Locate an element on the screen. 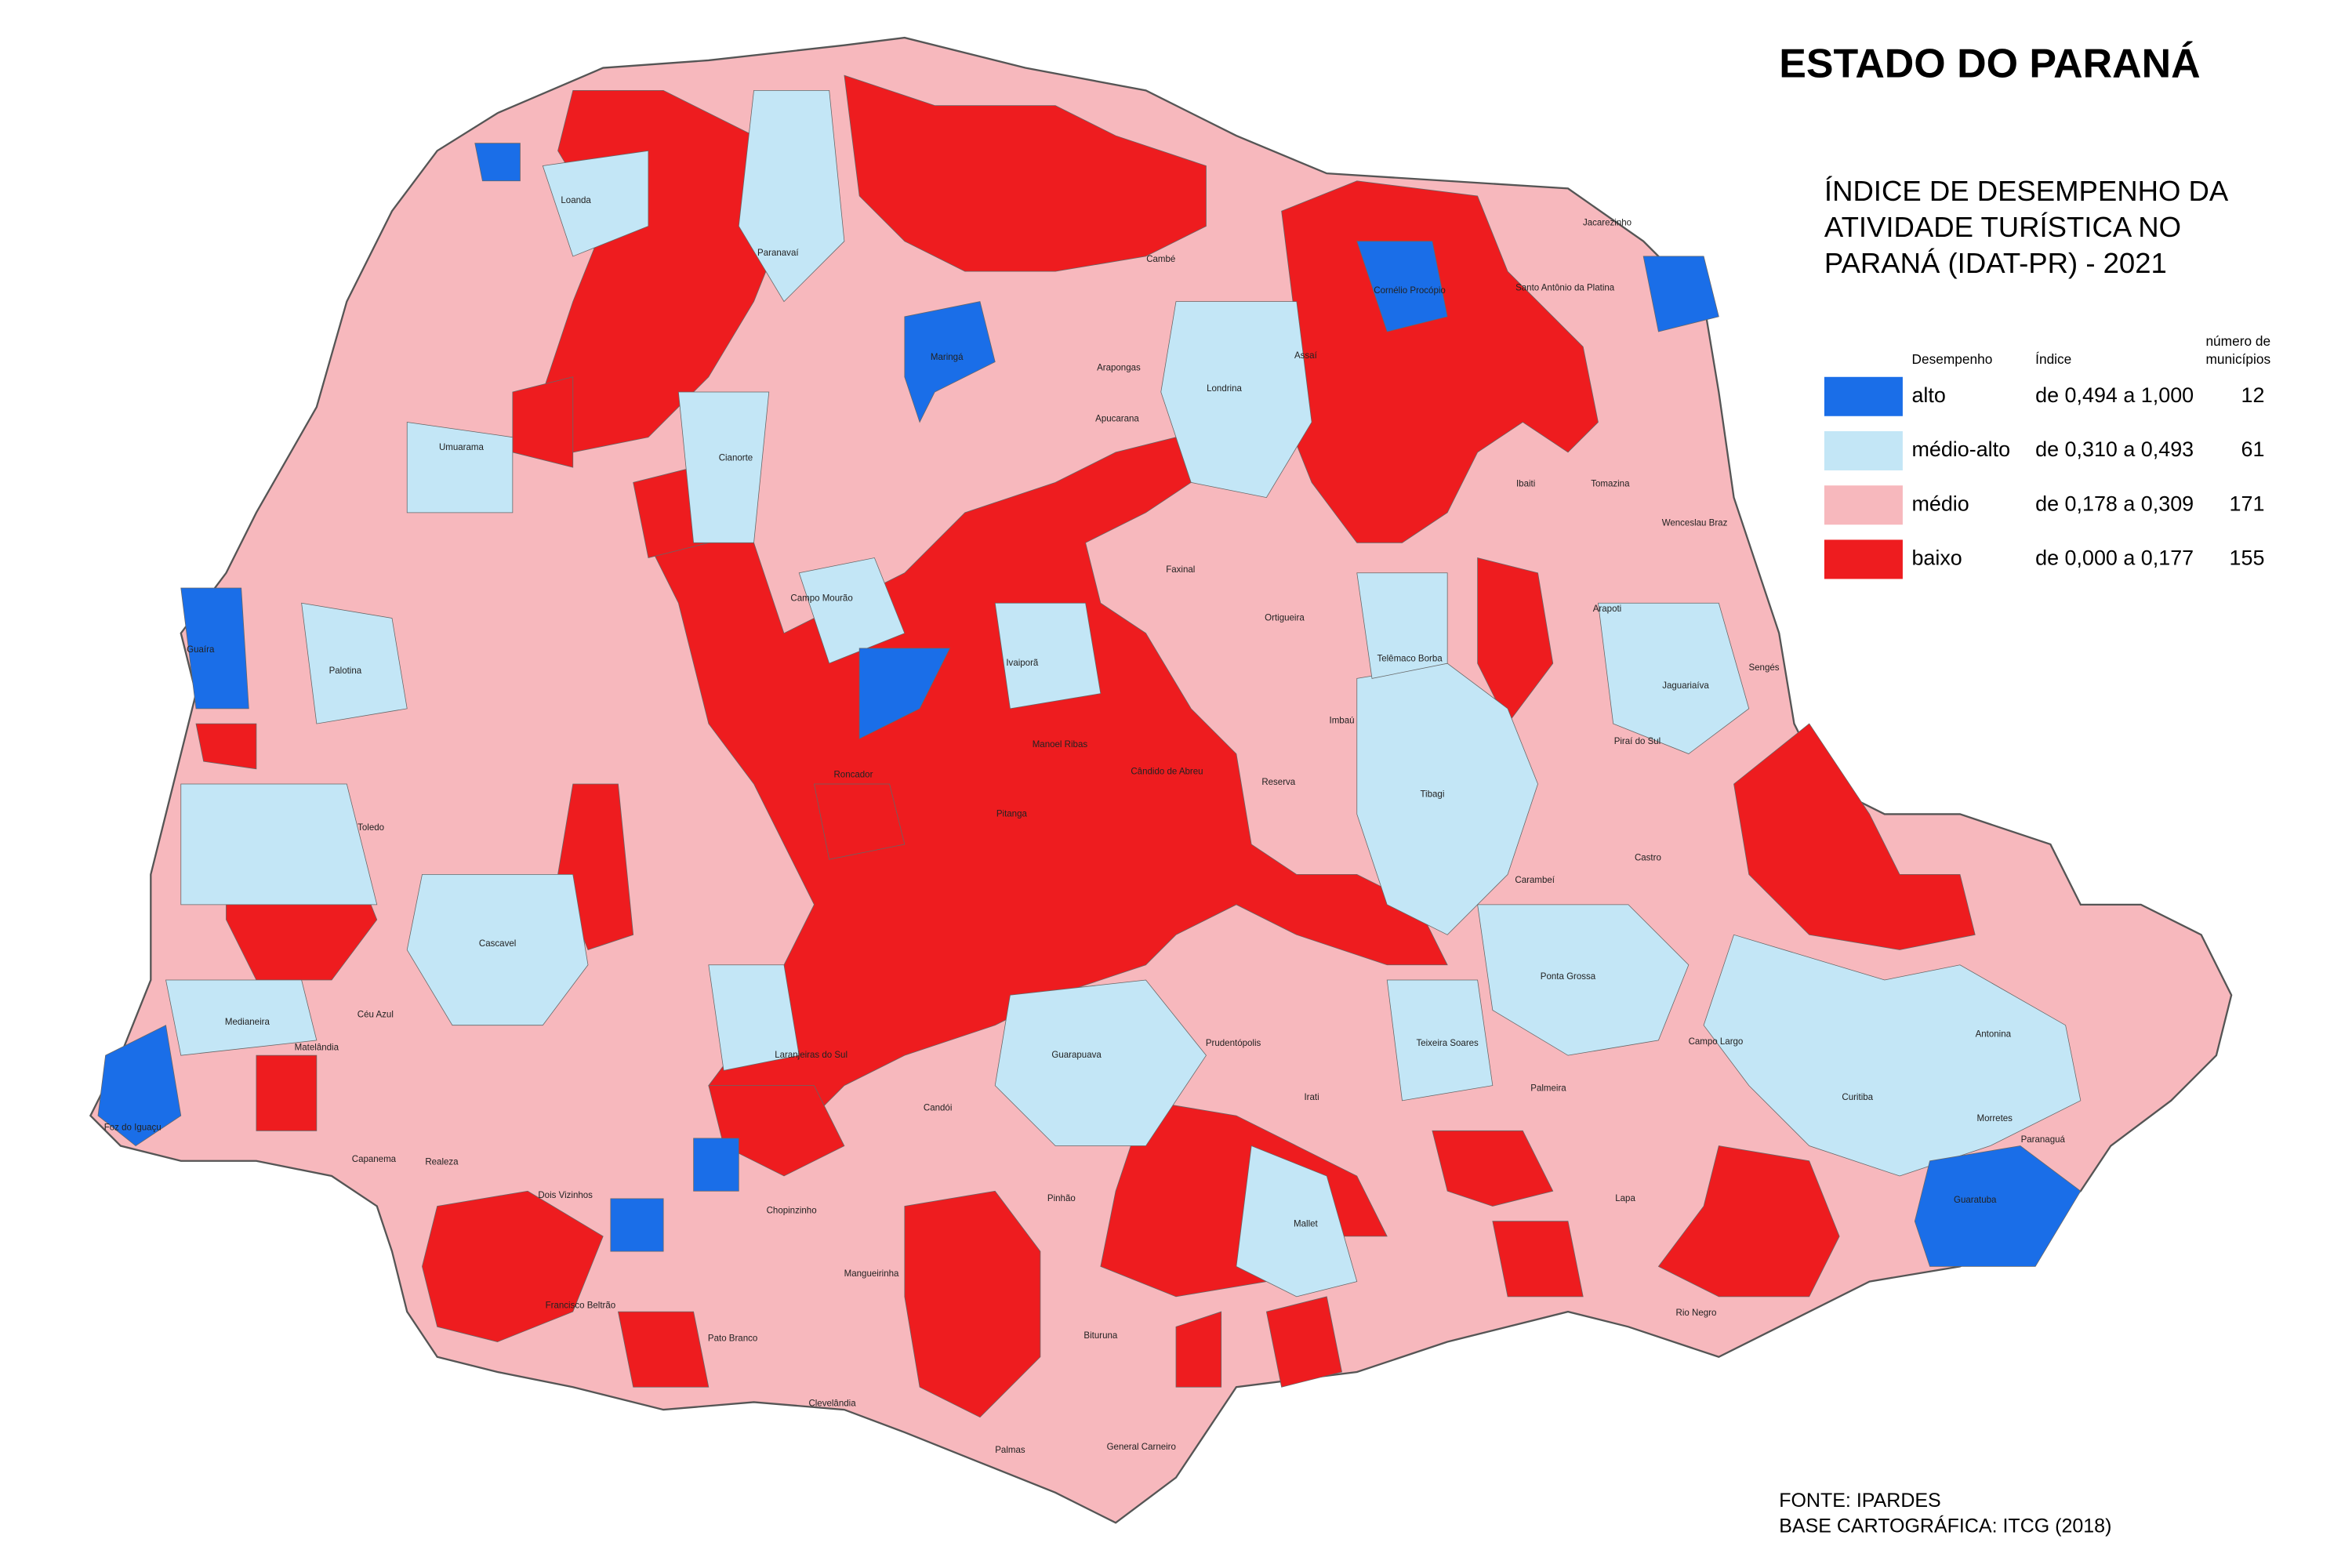 The height and width of the screenshot is (1568, 2352). municipality-label: Umuarama is located at coordinates (462, 447).